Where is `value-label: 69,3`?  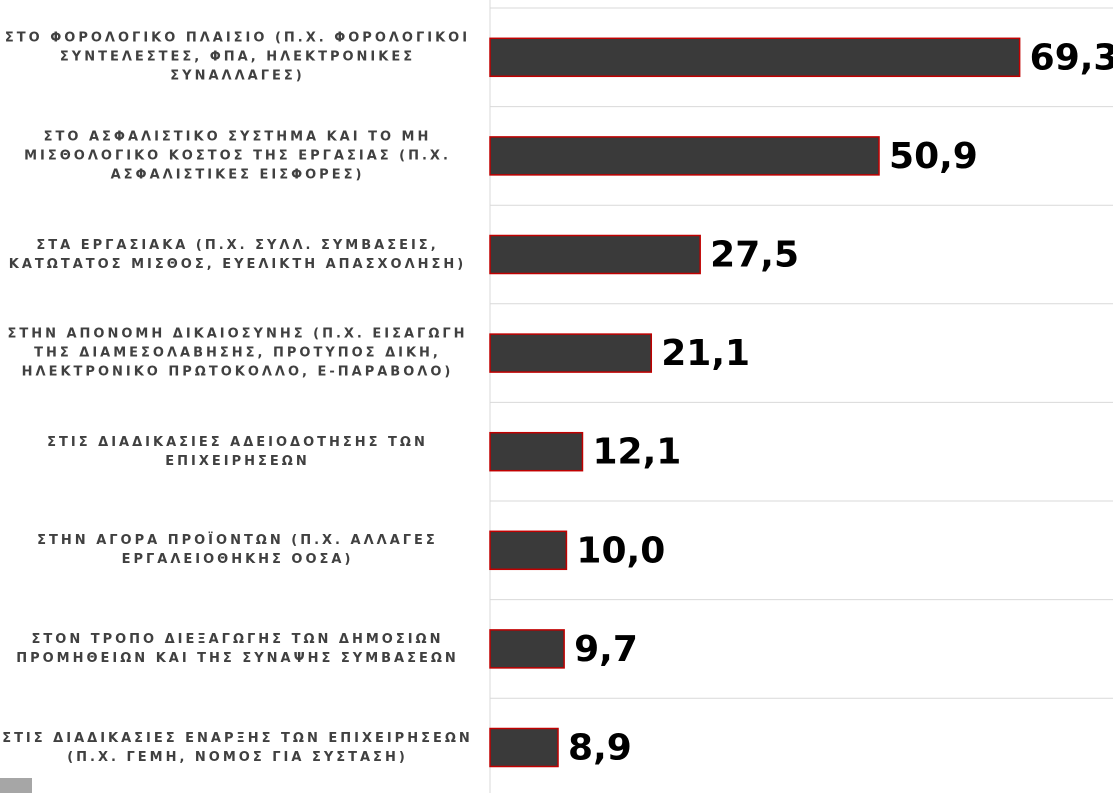
value-label: 69,3 is located at coordinates (1071, 57).